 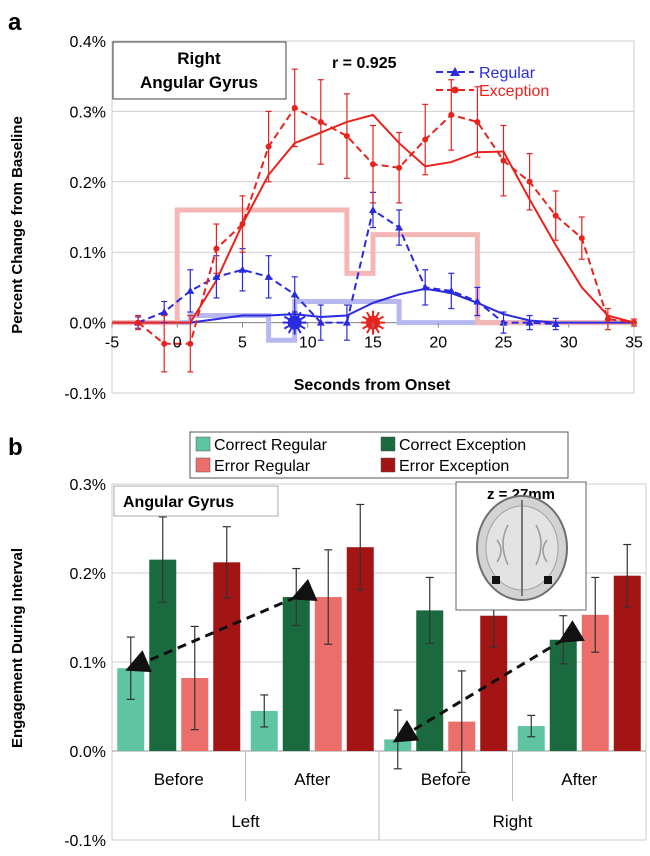 What do you see at coordinates (373, 343) in the screenshot?
I see `x-tick-label: 15` at bounding box center [373, 343].